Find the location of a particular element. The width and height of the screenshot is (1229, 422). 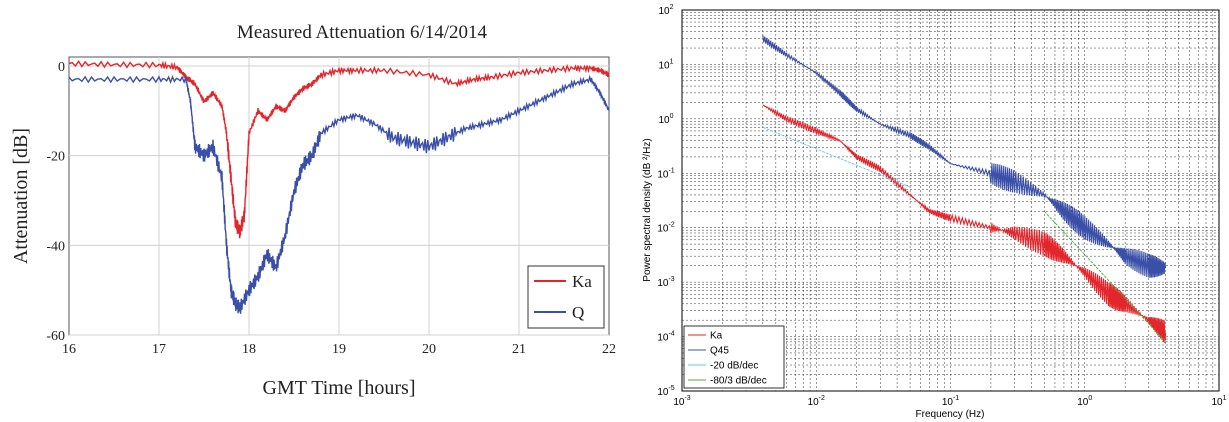

y-tick-labels: 0 -20 -40 -60 is located at coordinates (55, 202).